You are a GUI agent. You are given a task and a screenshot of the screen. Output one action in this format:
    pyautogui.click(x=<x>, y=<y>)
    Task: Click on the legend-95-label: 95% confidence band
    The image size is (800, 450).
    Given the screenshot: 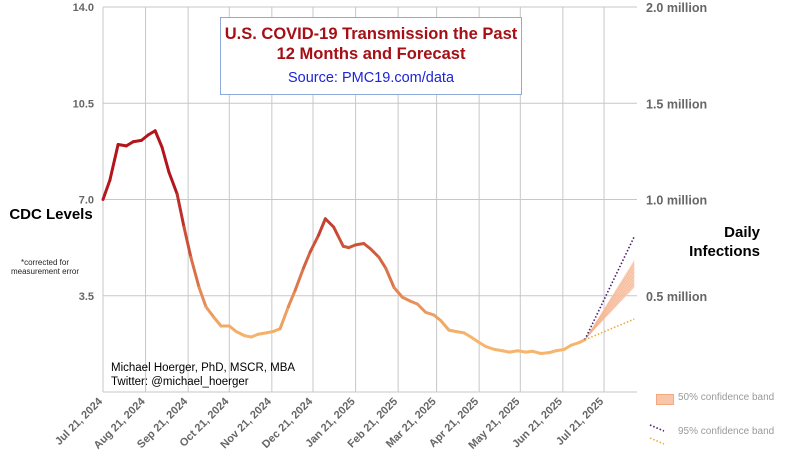 What is the action you would take?
    pyautogui.click(x=726, y=431)
    